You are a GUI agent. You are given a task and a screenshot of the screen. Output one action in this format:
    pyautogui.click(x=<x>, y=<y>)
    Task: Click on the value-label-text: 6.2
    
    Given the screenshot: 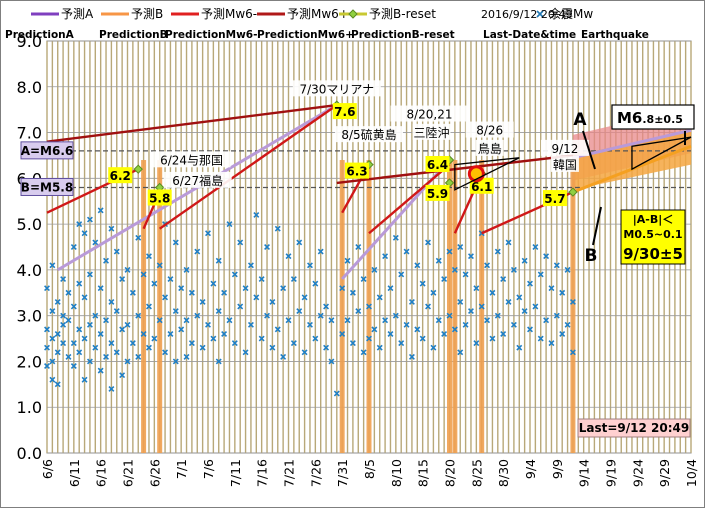 What is the action you would take?
    pyautogui.click(x=120, y=176)
    